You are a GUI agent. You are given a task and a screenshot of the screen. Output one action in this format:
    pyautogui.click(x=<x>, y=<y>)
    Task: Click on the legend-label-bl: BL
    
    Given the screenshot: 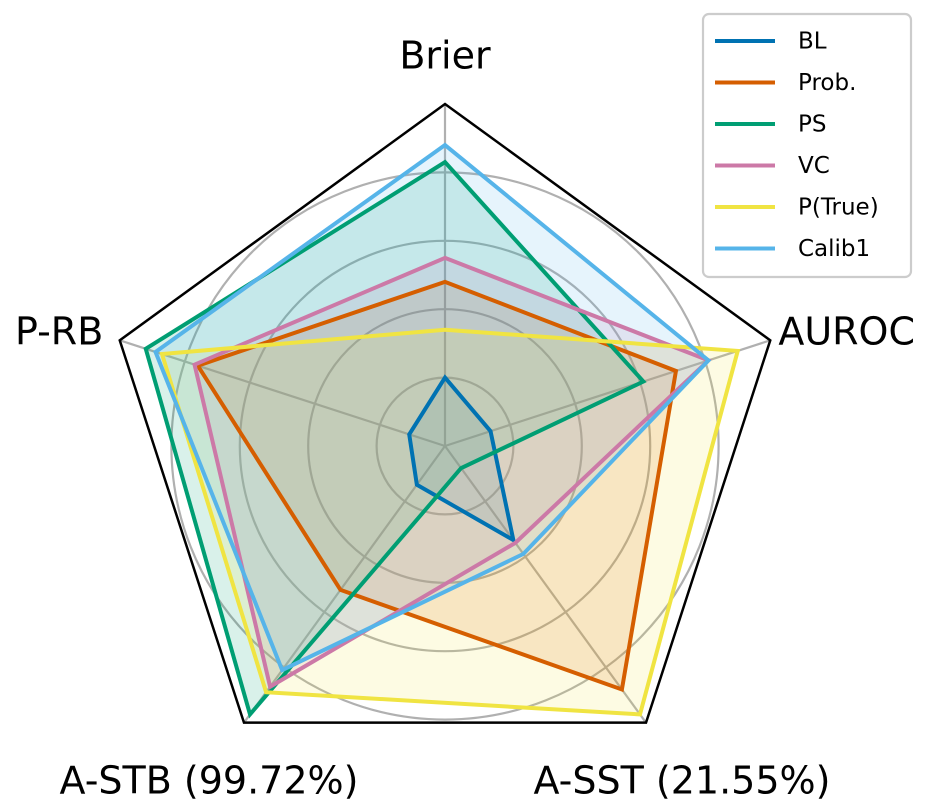 What is the action you would take?
    pyautogui.click(x=812, y=42)
    